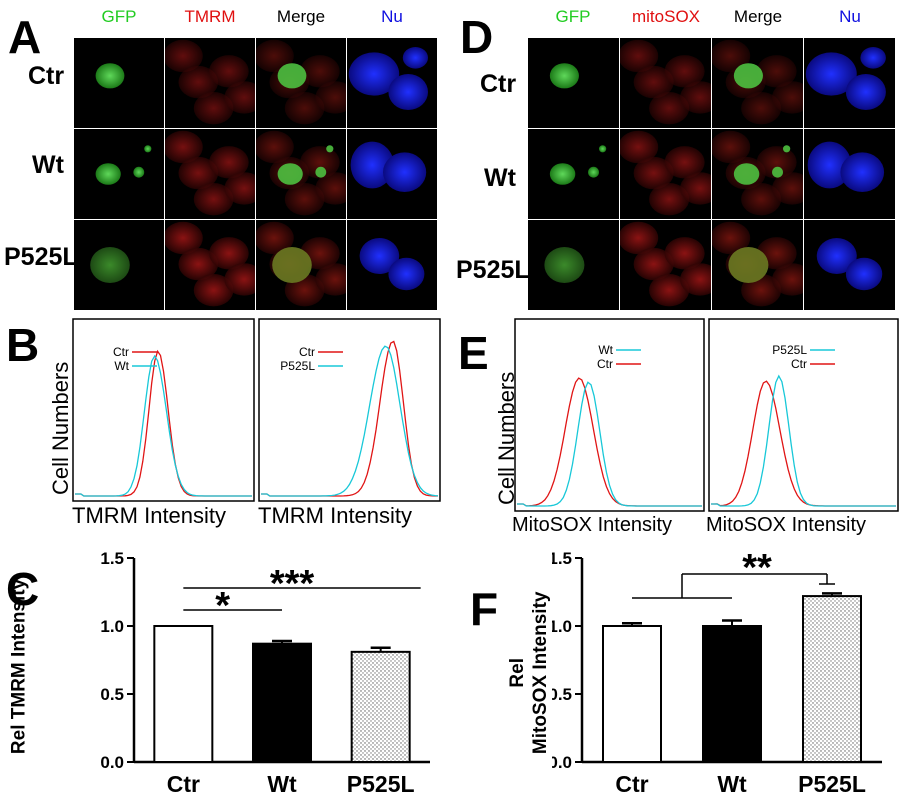 This screenshot has height=805, width=900. I want to click on B-legend-label-0-1: Wt, so click(121, 366).